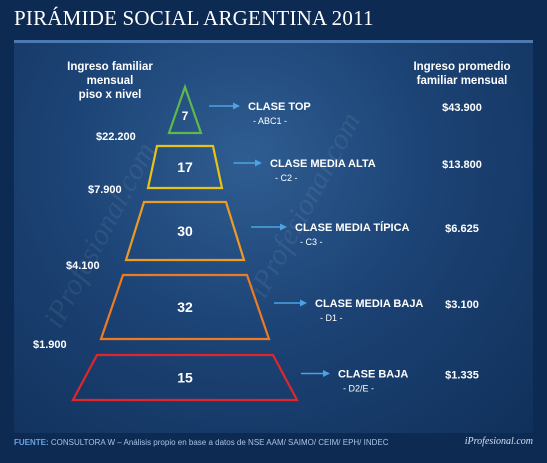  Describe the element at coordinates (194, 18) in the screenshot. I see `page-title: PIRÁMIDE SOCIAL ARGENTINA 2011` at that location.